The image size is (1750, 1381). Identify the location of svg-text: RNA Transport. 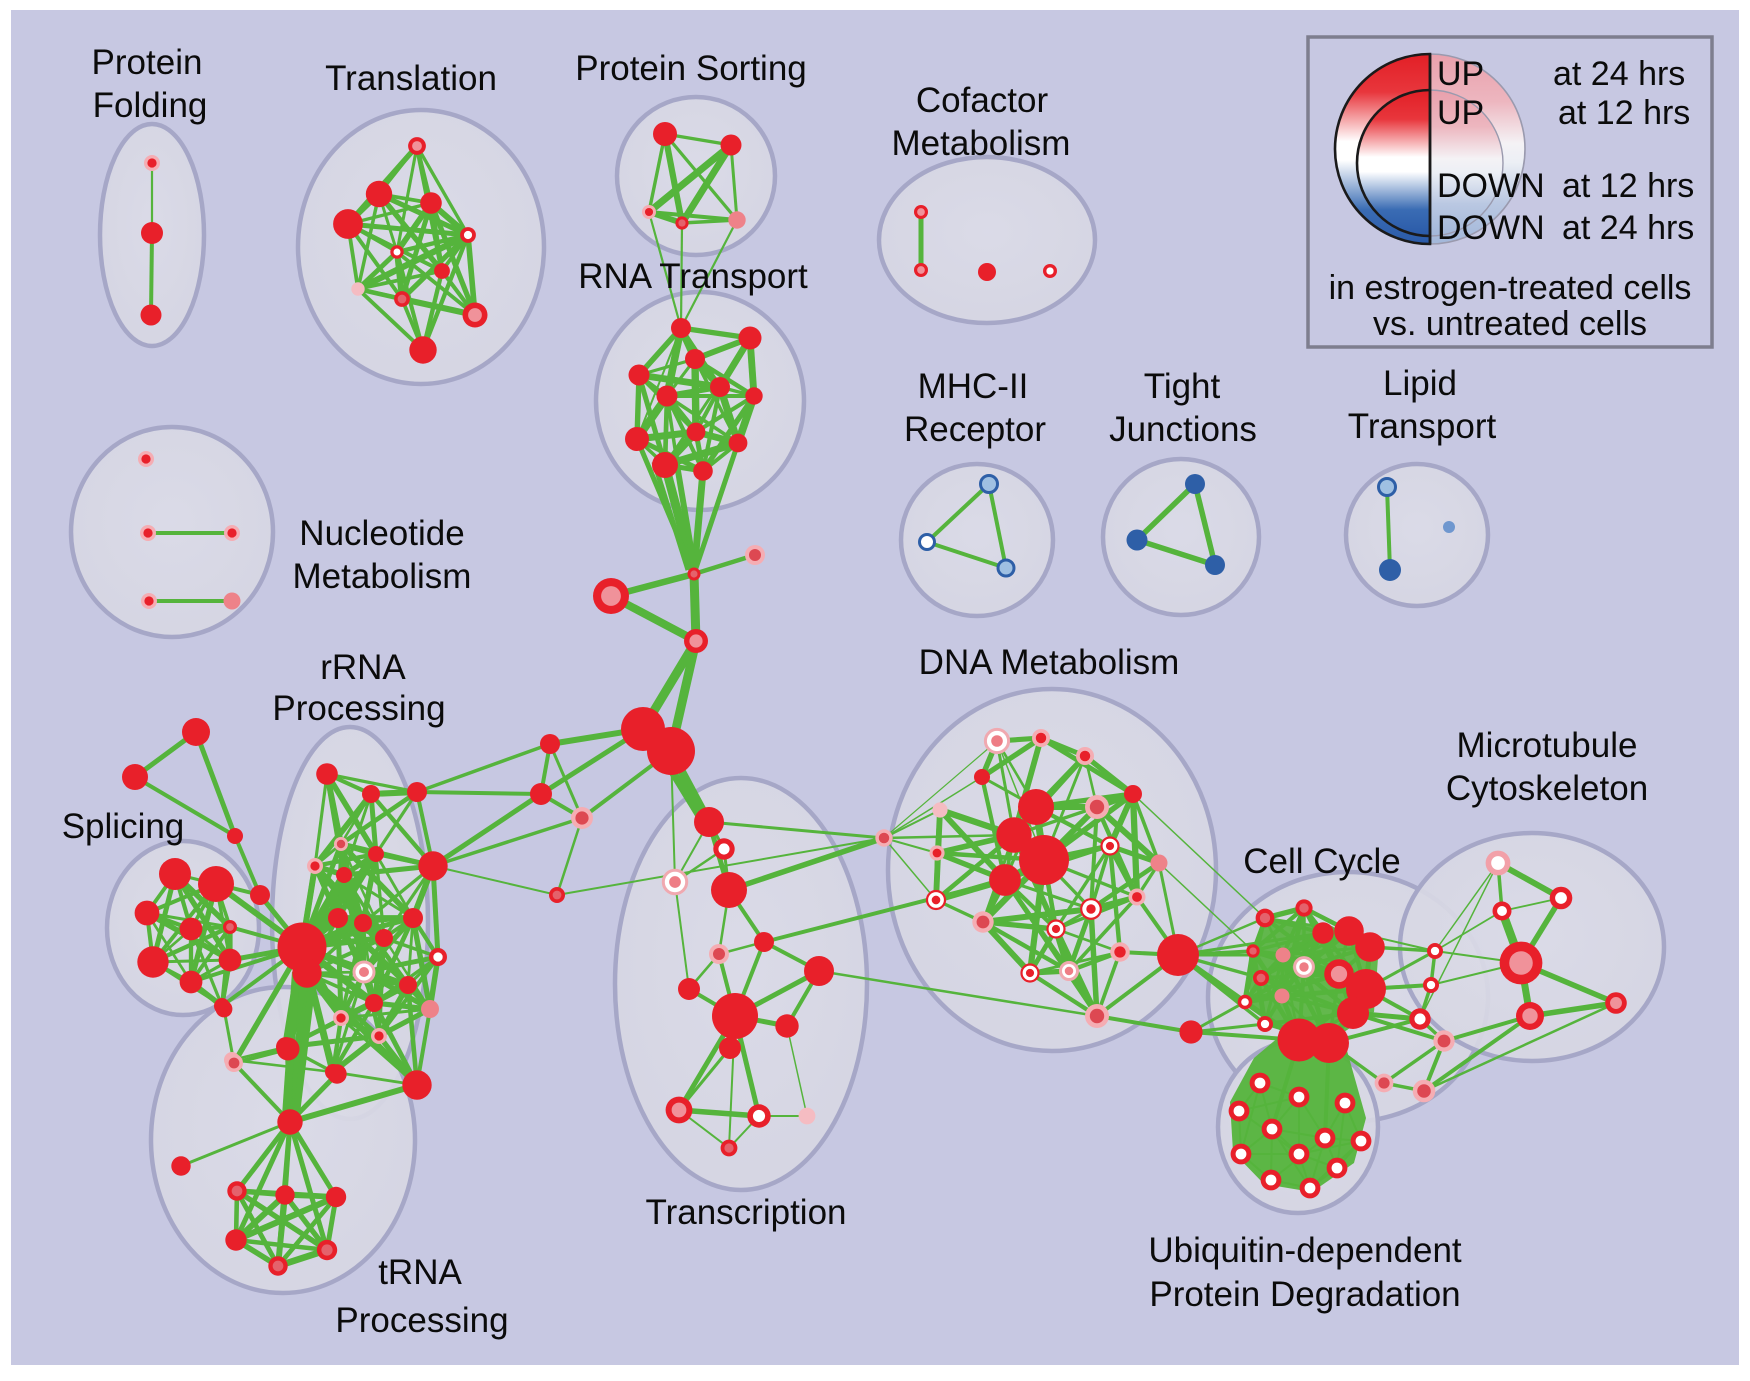
(693, 276).